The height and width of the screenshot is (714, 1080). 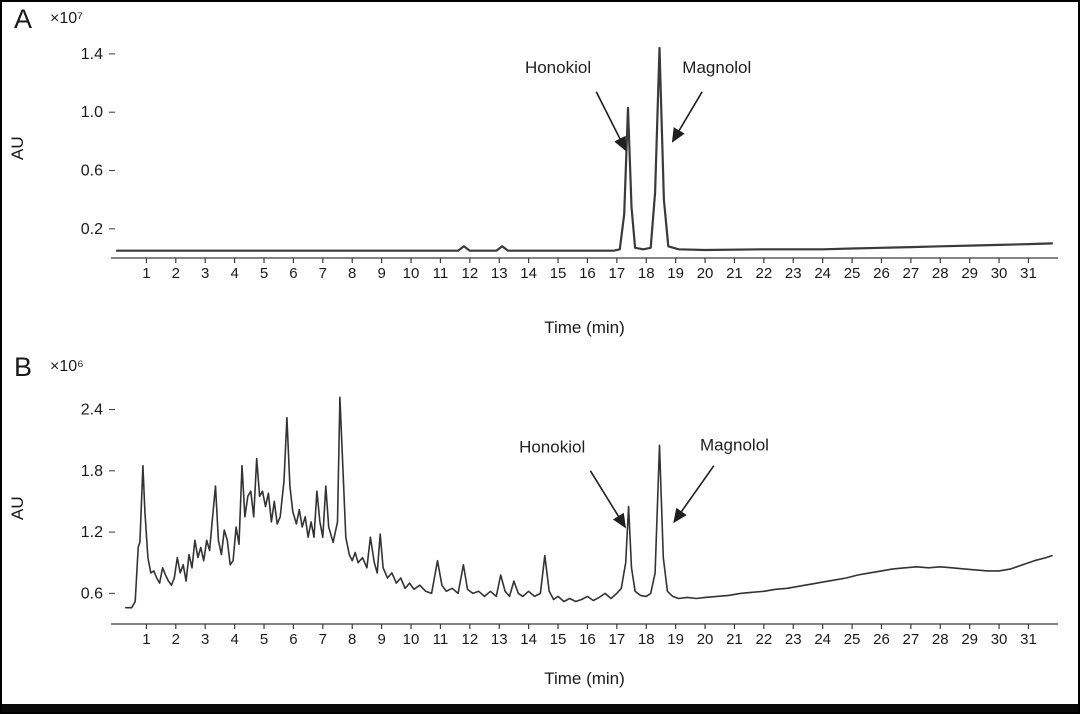 What do you see at coordinates (92, 229) in the screenshot?
I see `y-tick-label: 0.2` at bounding box center [92, 229].